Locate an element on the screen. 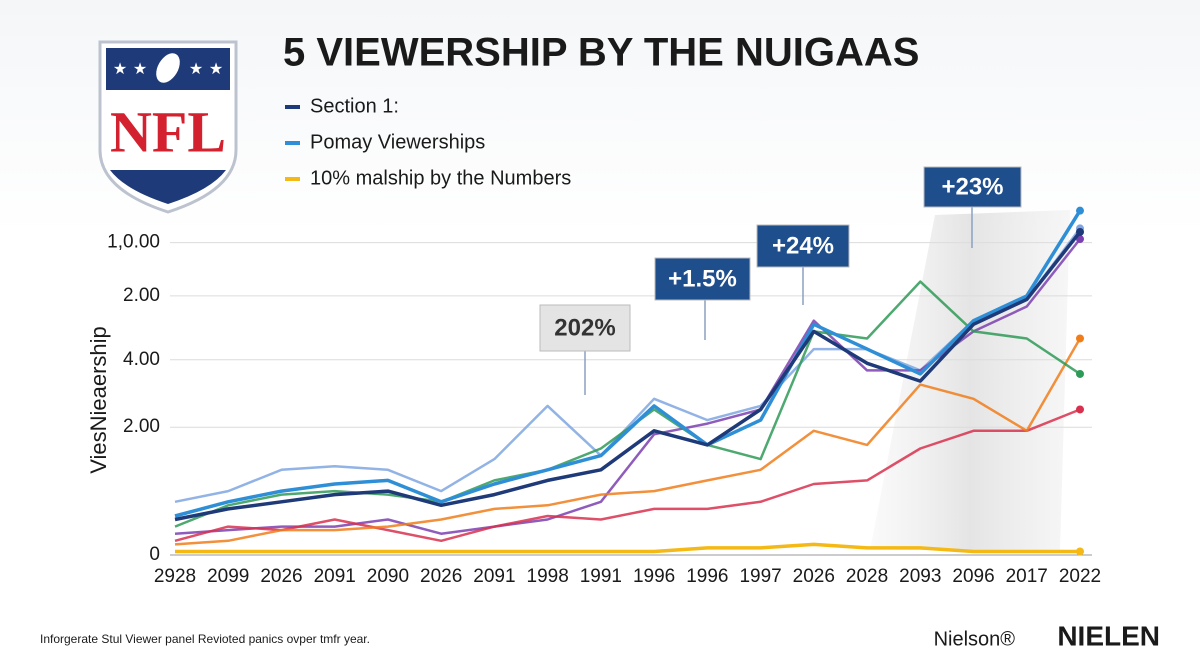 The image size is (1200, 672). x-tick-label: 2028 is located at coordinates (867, 576).